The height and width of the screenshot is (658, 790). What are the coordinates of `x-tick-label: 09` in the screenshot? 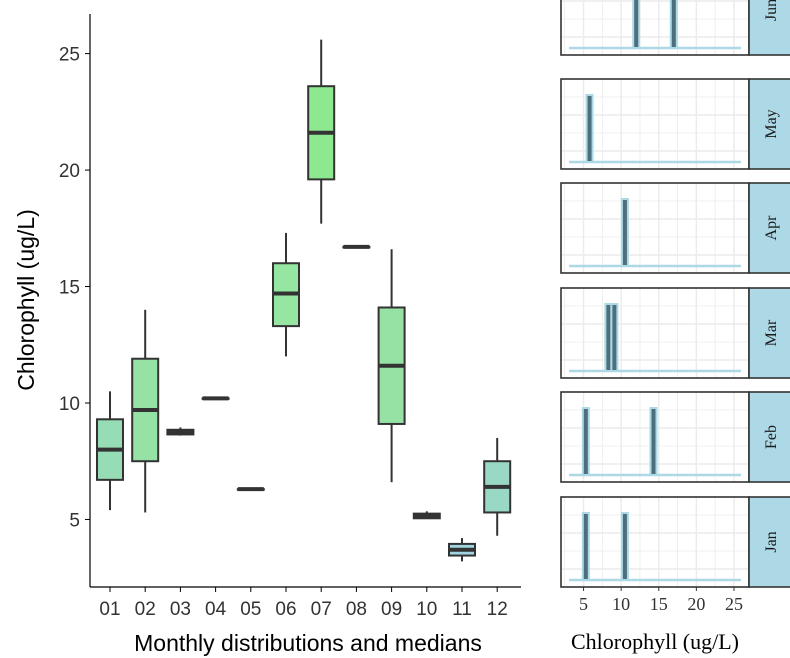 It's located at (391, 609).